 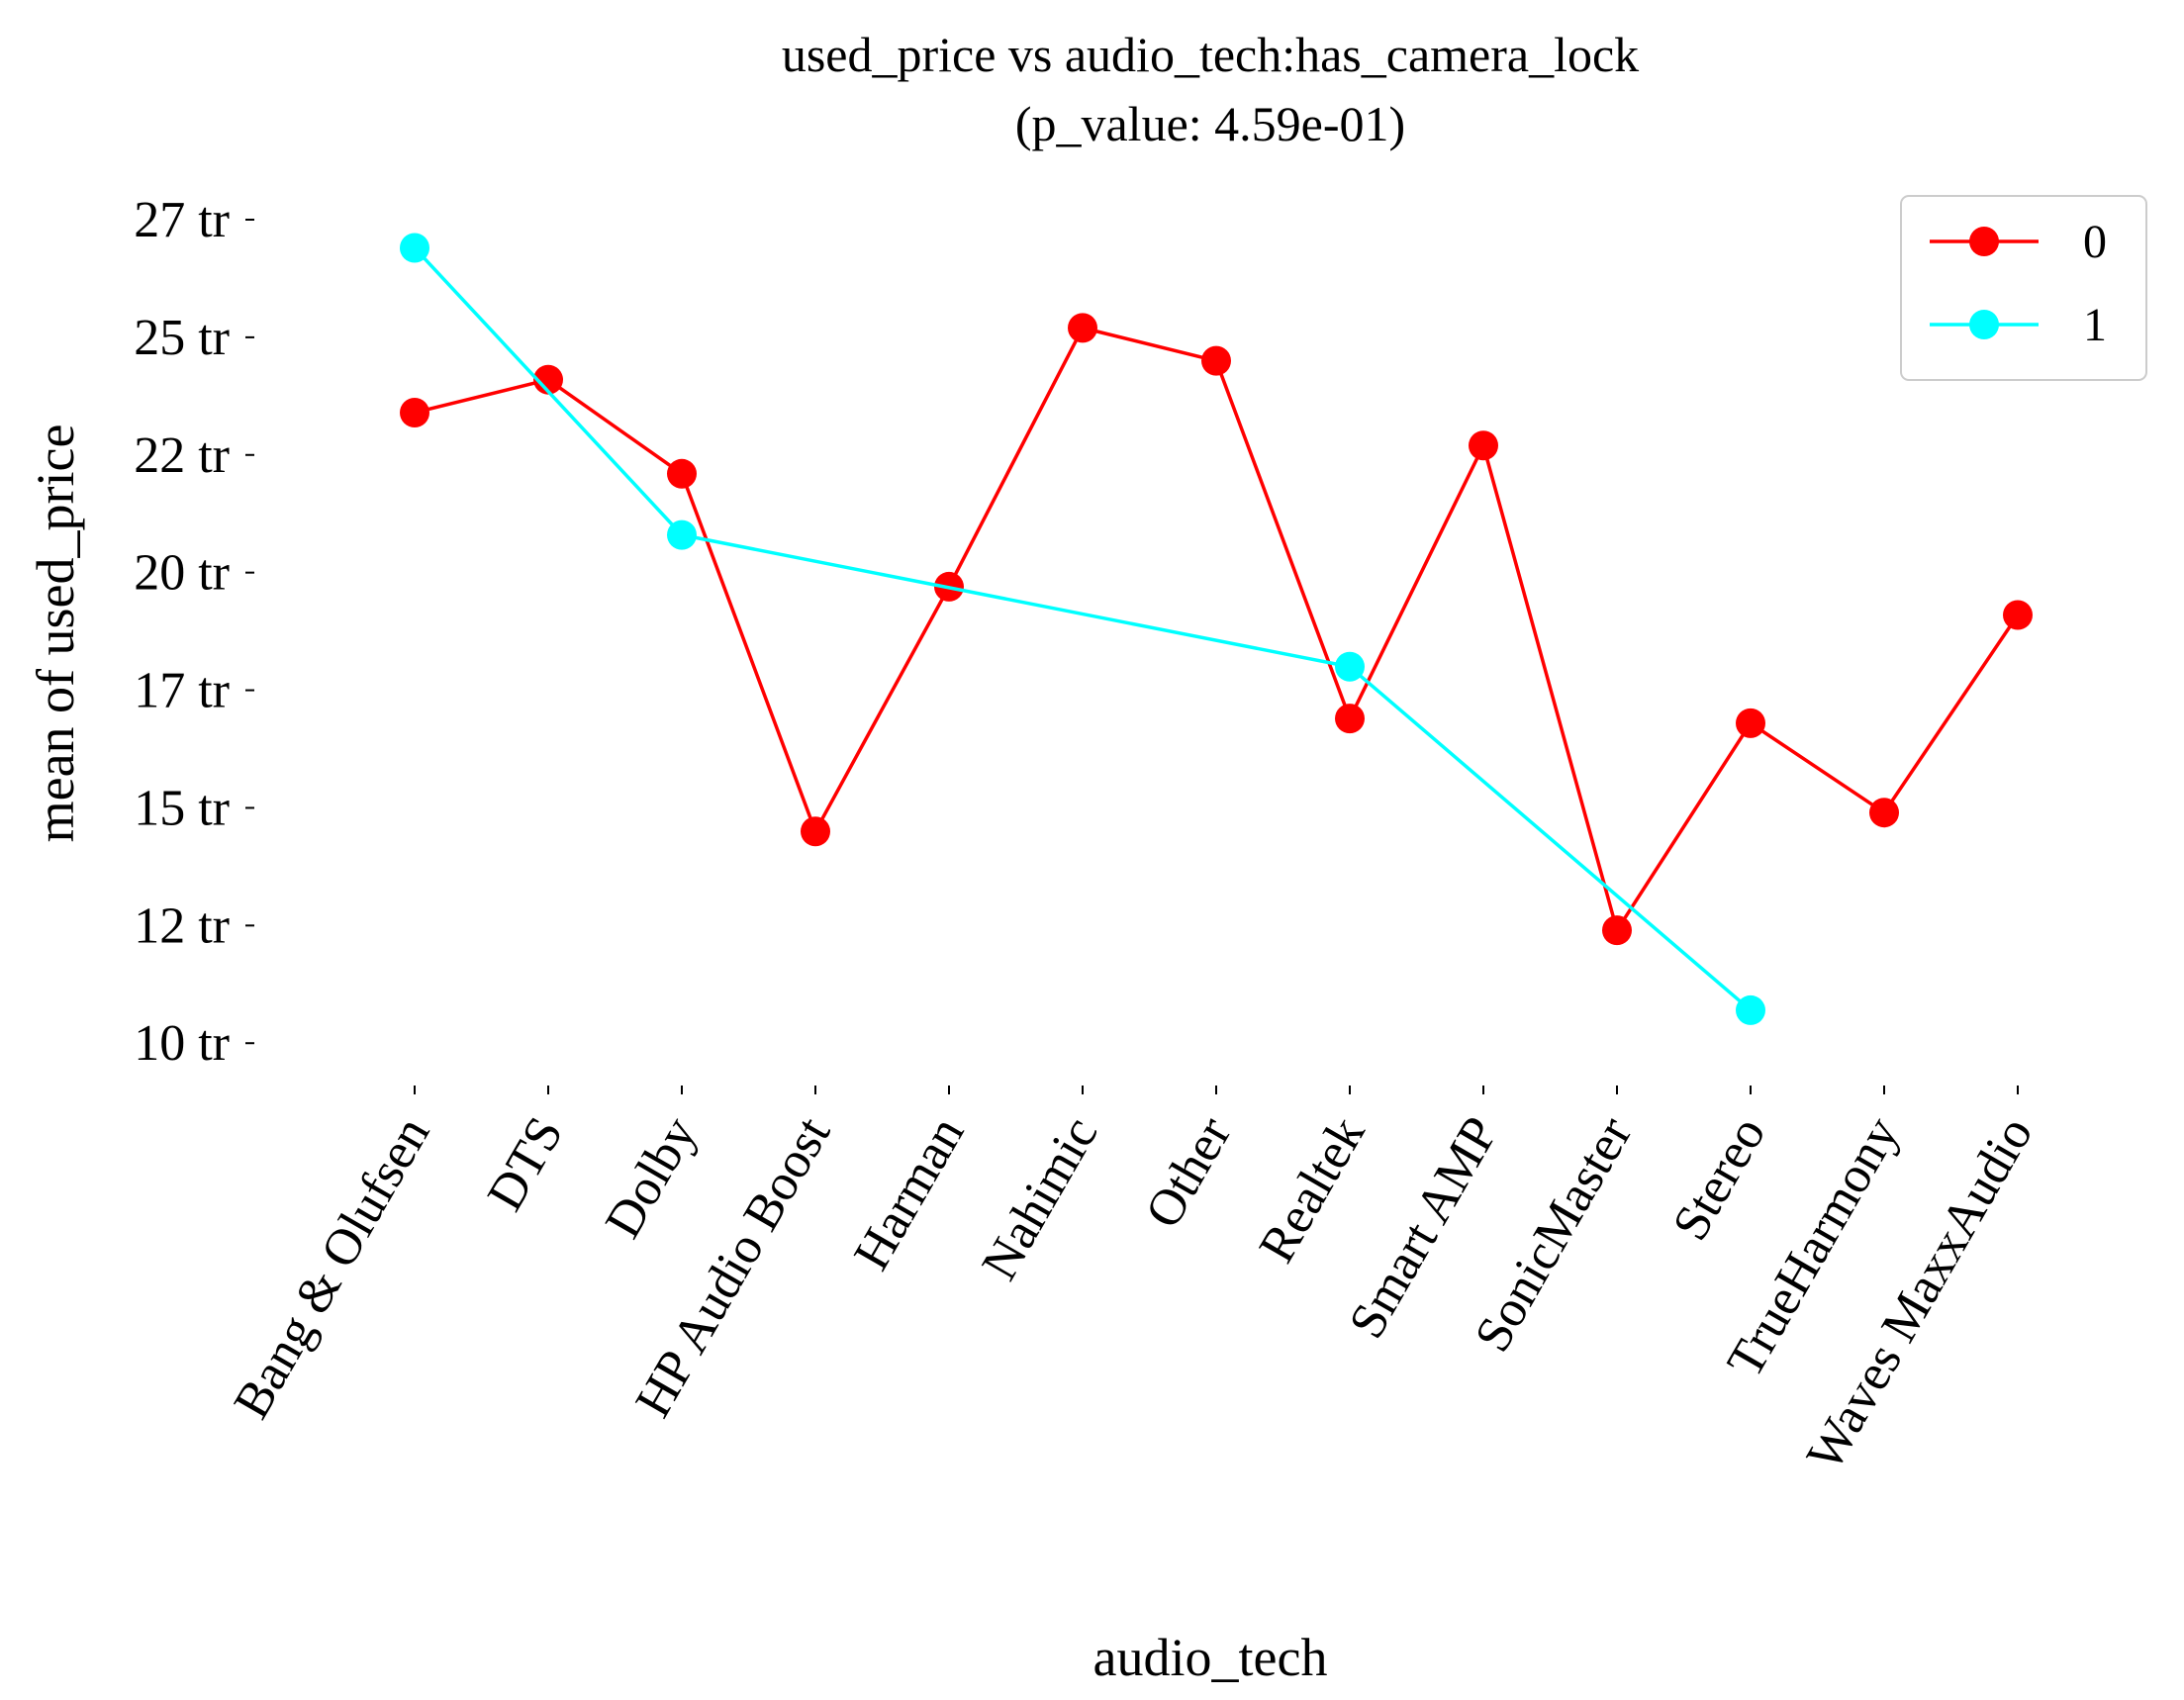 I want to click on legend-label: 0, so click(x=2095, y=242).